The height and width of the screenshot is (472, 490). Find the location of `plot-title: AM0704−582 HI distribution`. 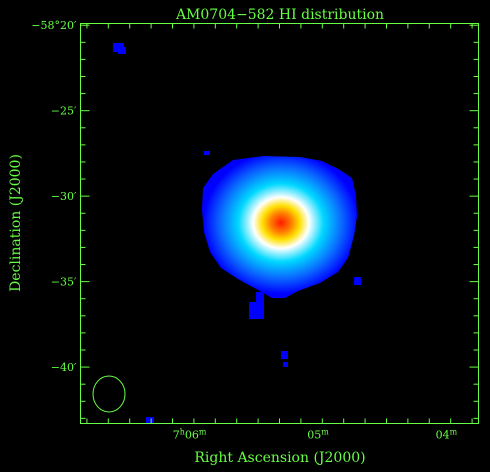

plot-title: AM0704−582 HI distribution is located at coordinates (279, 15).